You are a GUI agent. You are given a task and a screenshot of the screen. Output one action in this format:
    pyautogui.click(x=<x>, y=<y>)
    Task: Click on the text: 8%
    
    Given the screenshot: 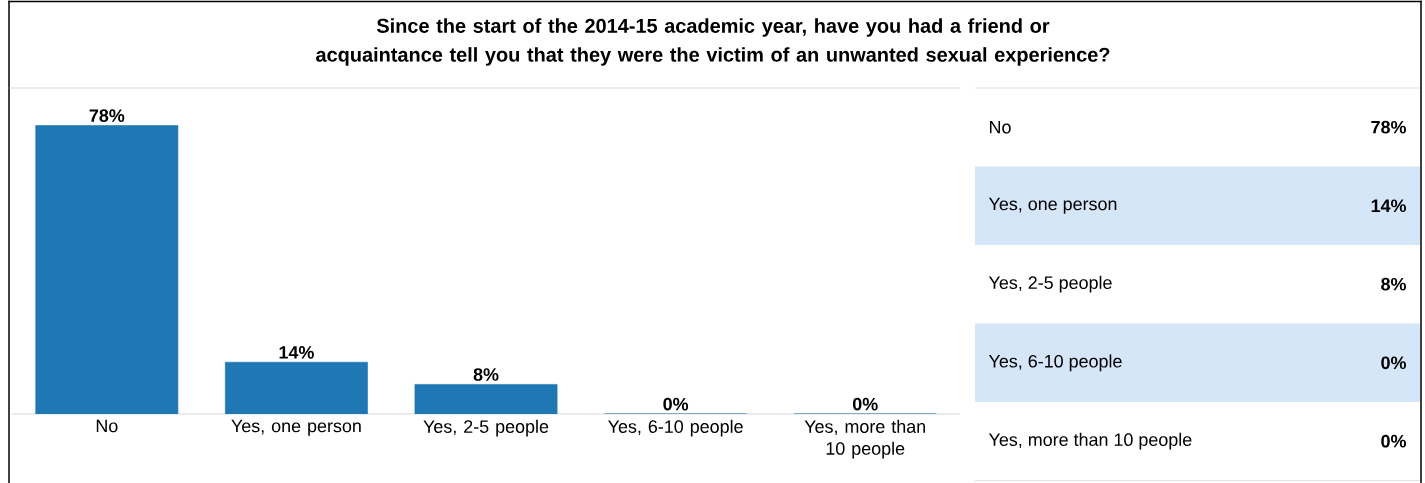 What is the action you would take?
    pyautogui.click(x=1393, y=284)
    